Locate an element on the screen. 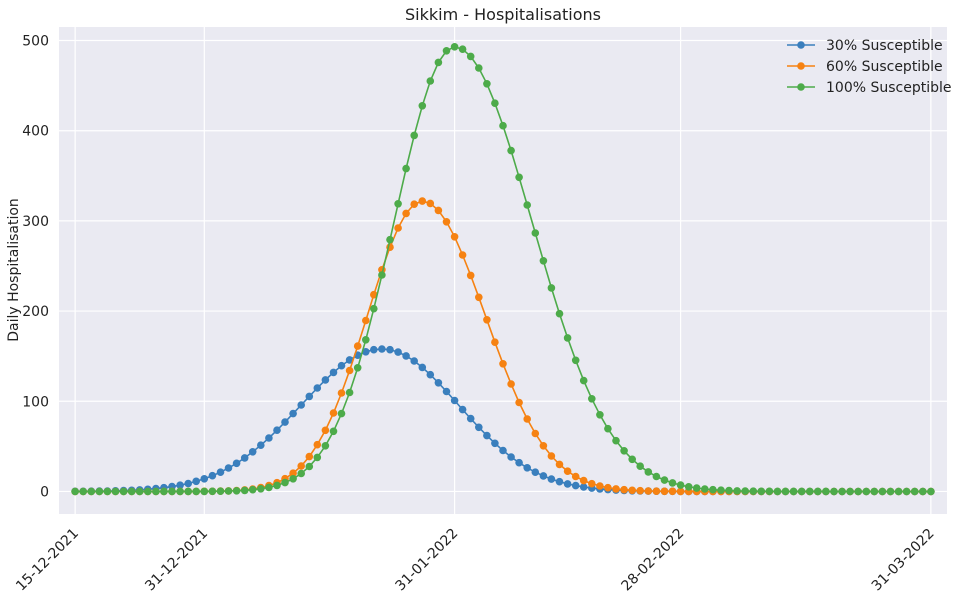 Image resolution: width=957 pixels, height=591 pixels. y-tick-label: 100 is located at coordinates (35, 402).